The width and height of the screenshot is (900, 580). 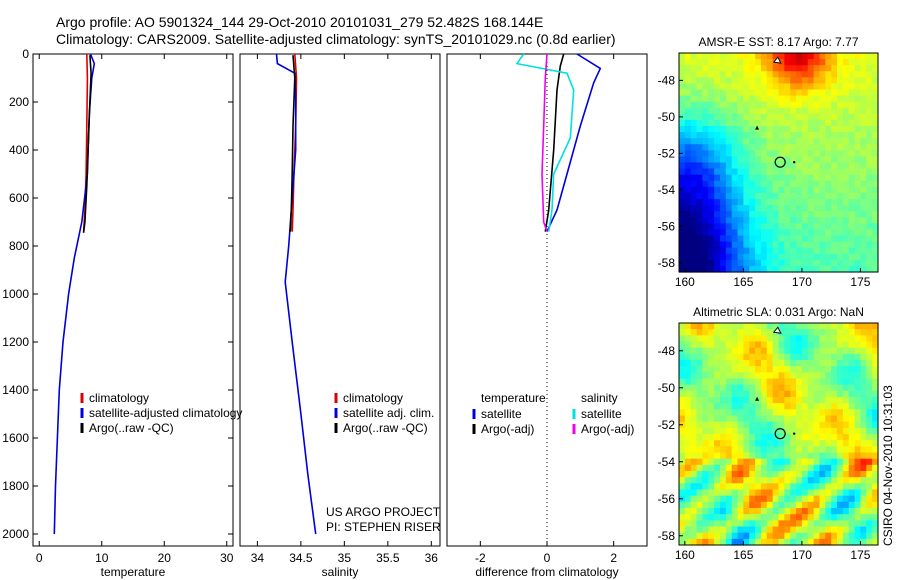 What do you see at coordinates (39, 558) in the screenshot?
I see `x-tick-label: 0` at bounding box center [39, 558].